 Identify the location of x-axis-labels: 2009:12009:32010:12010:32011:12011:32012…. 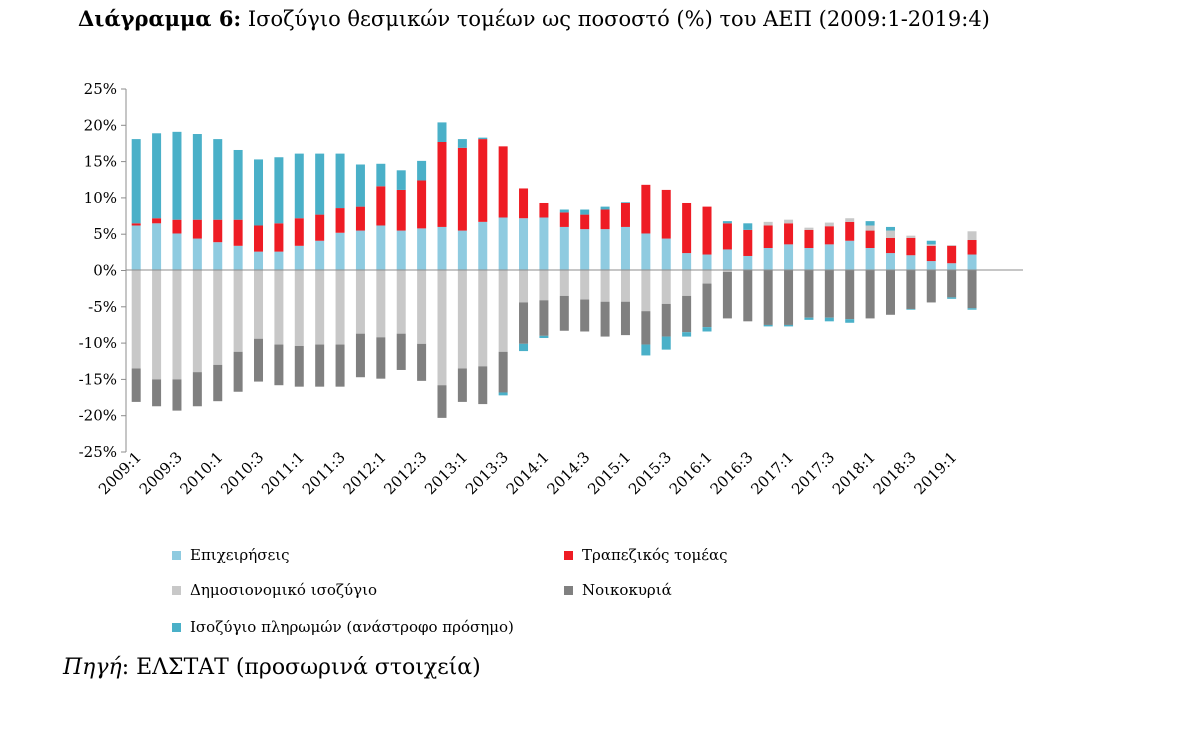
(528, 473).